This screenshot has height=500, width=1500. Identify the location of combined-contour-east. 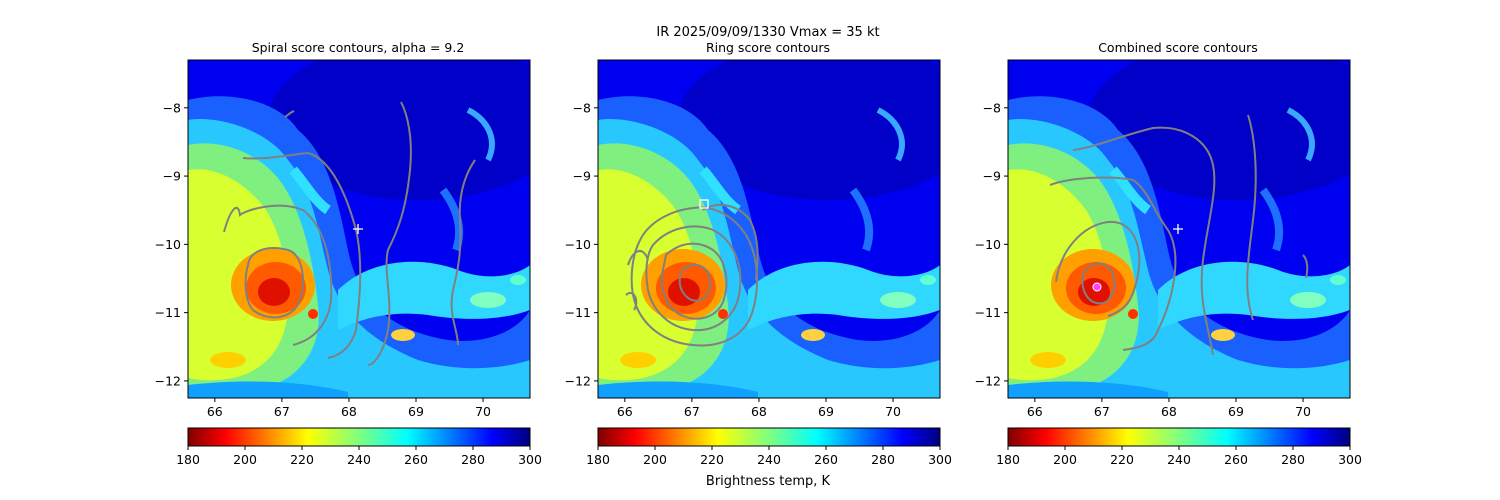
(1251, 217).